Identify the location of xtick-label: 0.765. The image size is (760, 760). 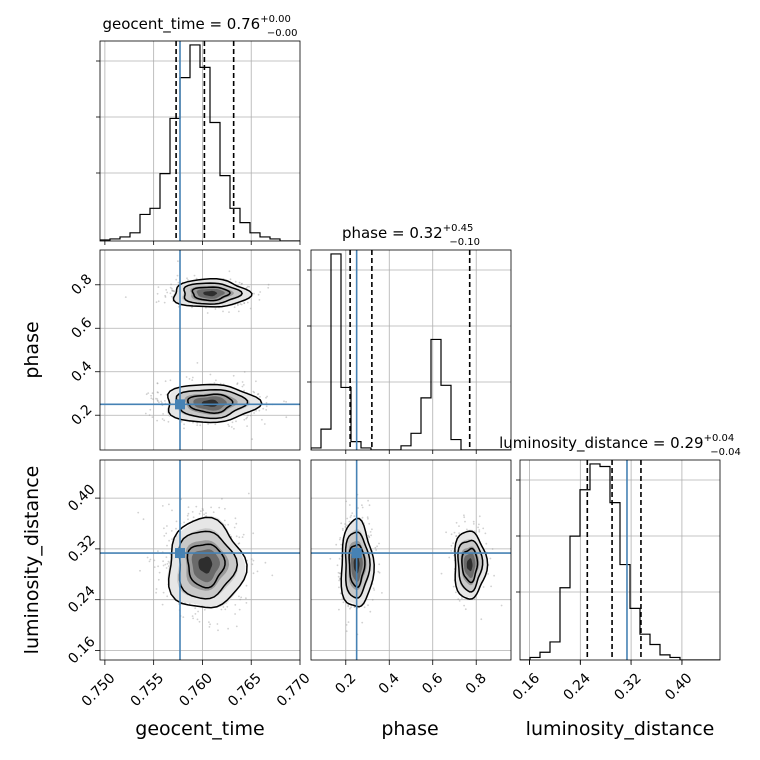
(245, 690).